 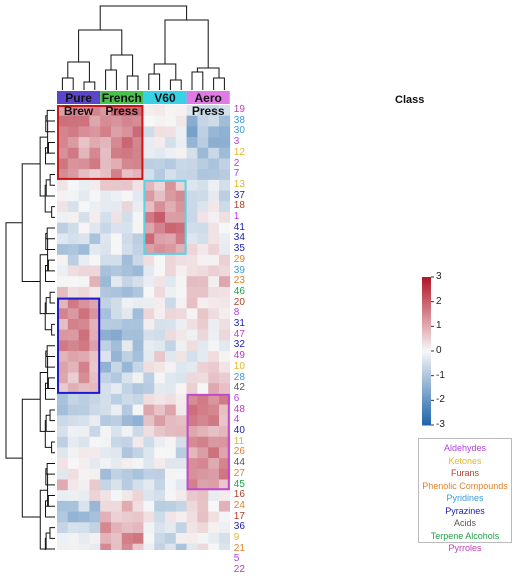 I want to click on group-label: Pure Brew, so click(x=78, y=104).